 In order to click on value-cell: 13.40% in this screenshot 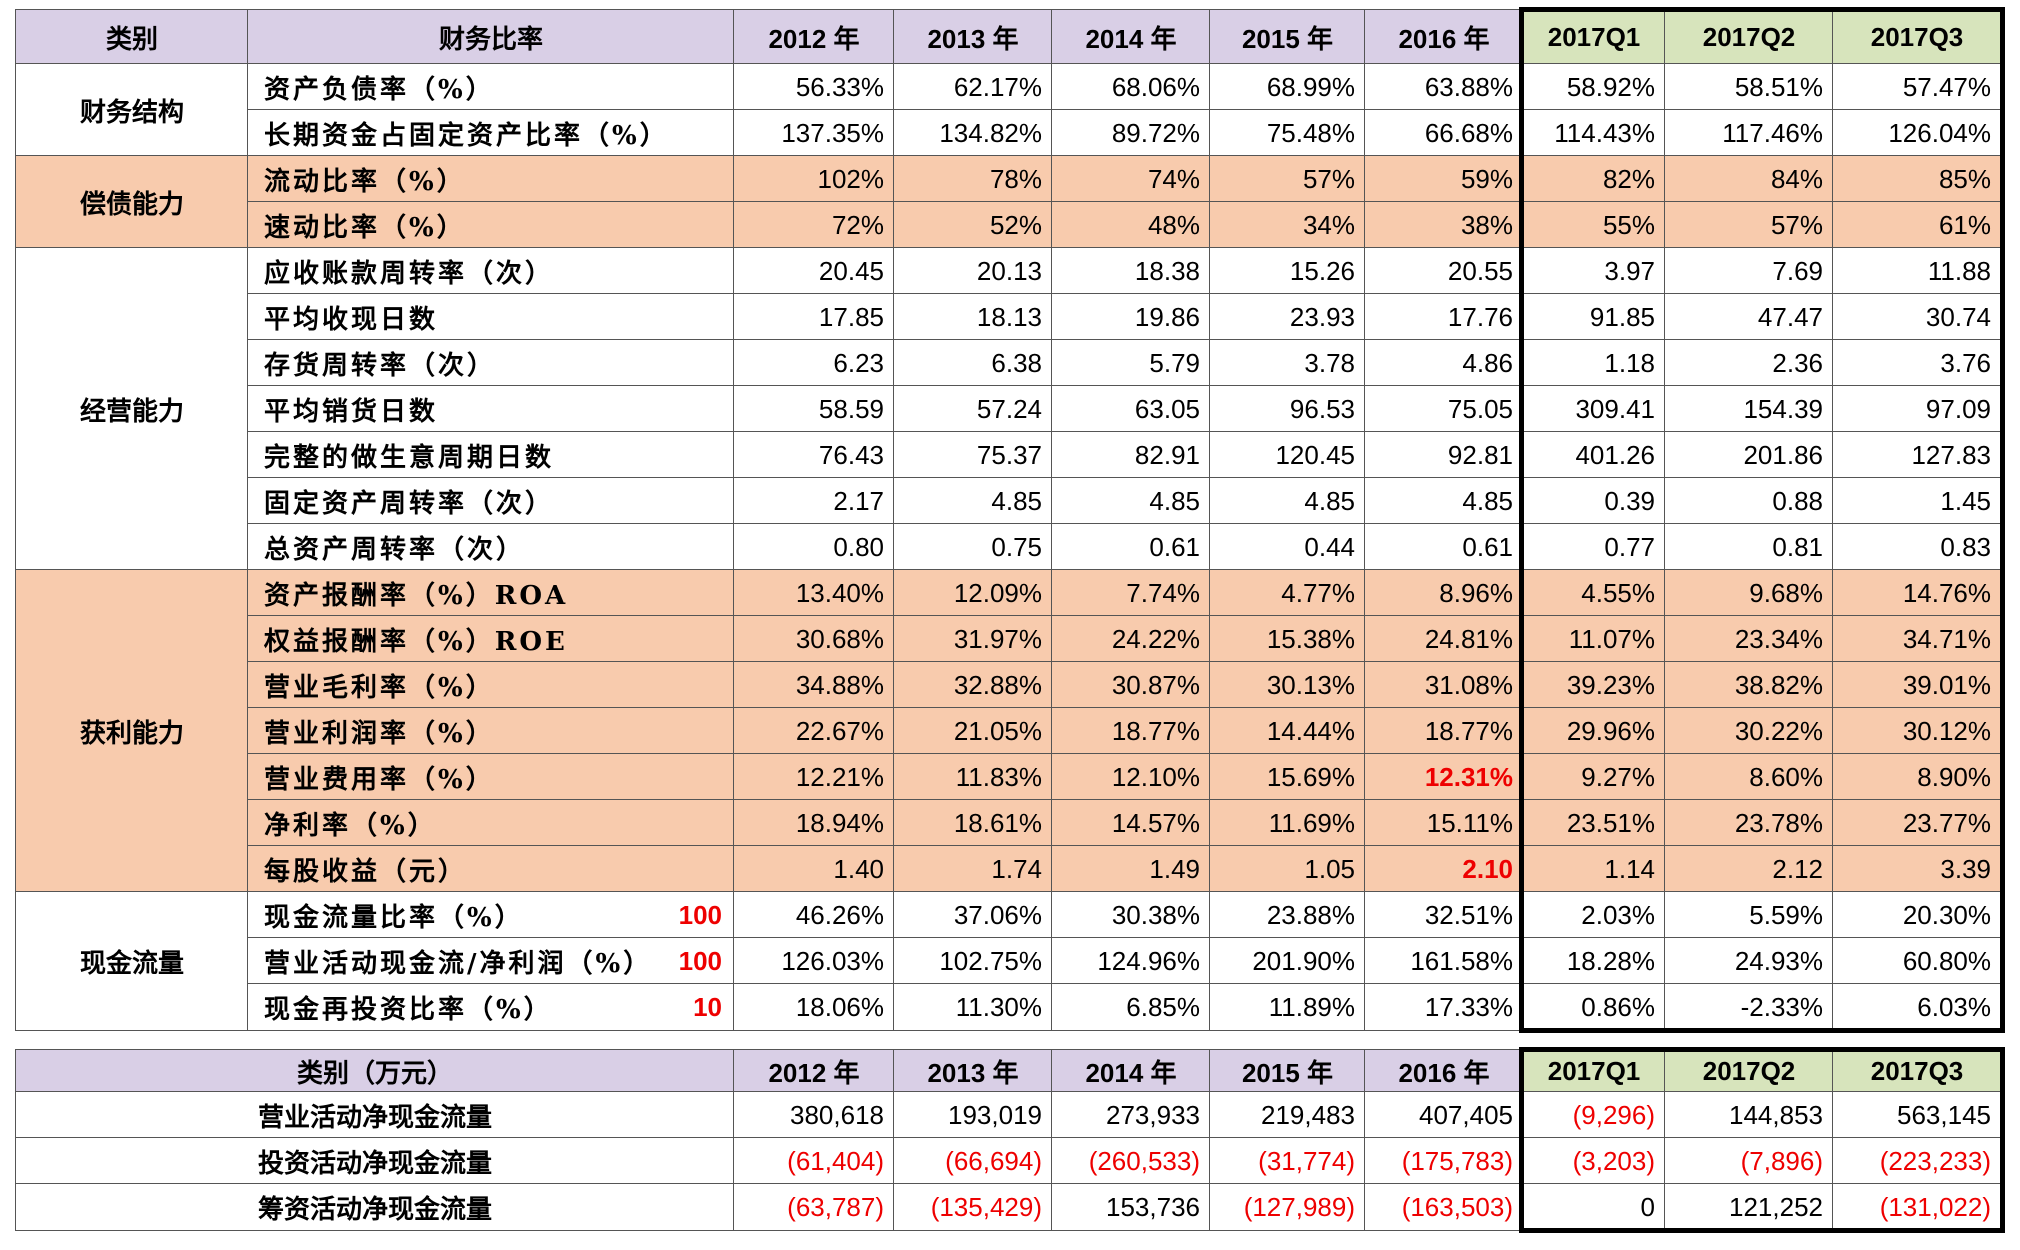, I will do `click(814, 593)`.